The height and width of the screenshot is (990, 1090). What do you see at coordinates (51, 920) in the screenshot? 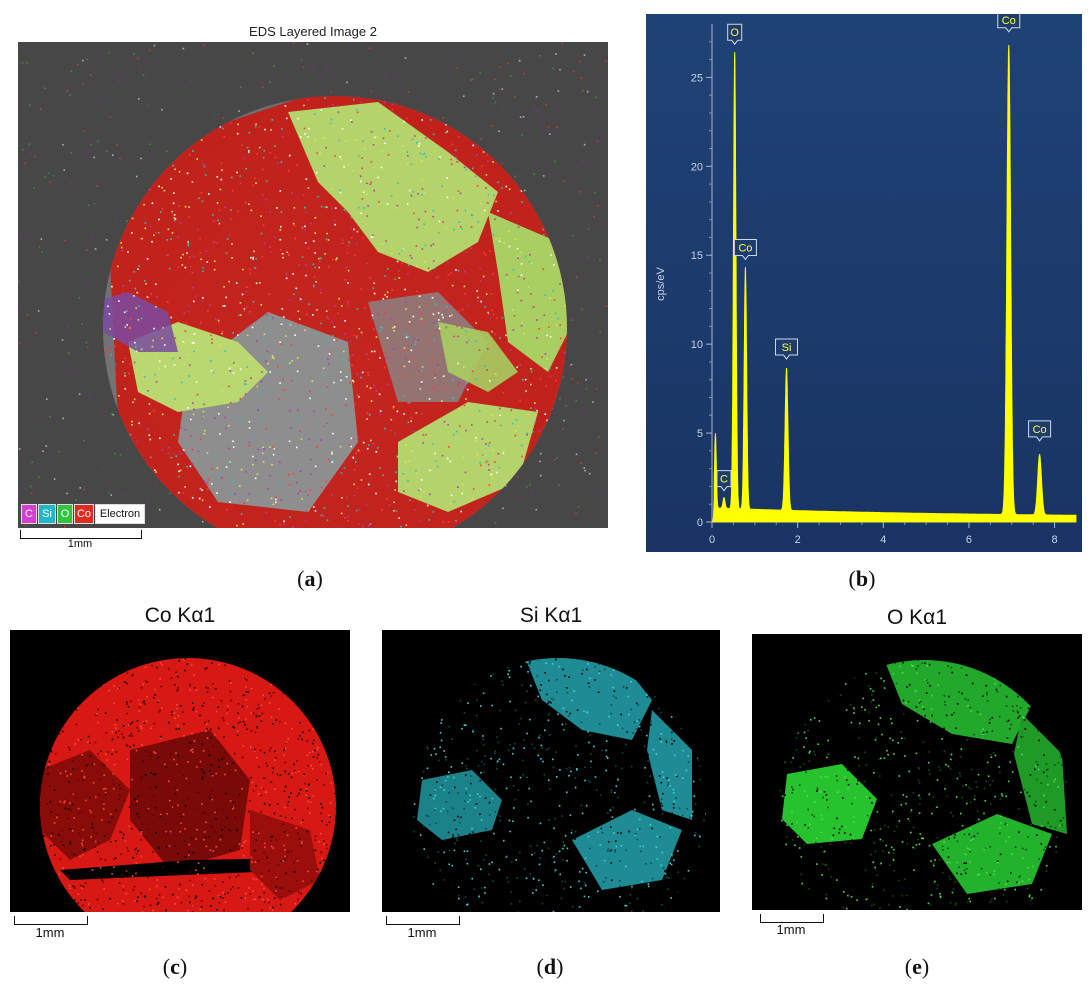
I see `panel-c-scalebar` at bounding box center [51, 920].